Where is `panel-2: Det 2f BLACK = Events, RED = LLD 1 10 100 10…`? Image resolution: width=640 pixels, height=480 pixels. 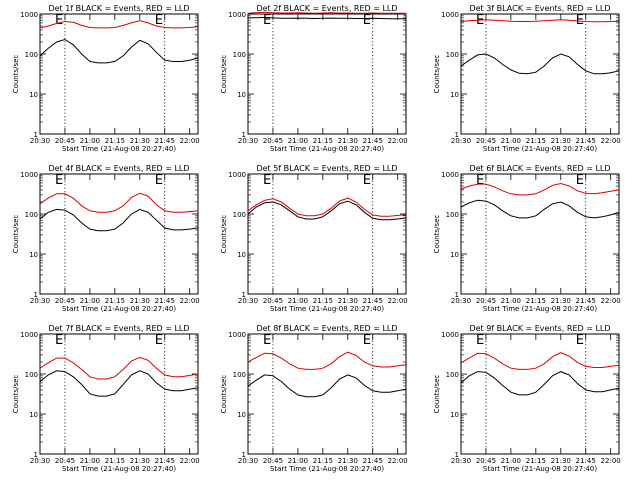
panel-2: Det 2f BLACK = Events, RED = LLD 1 10 100 10… is located at coordinates (314, 78).